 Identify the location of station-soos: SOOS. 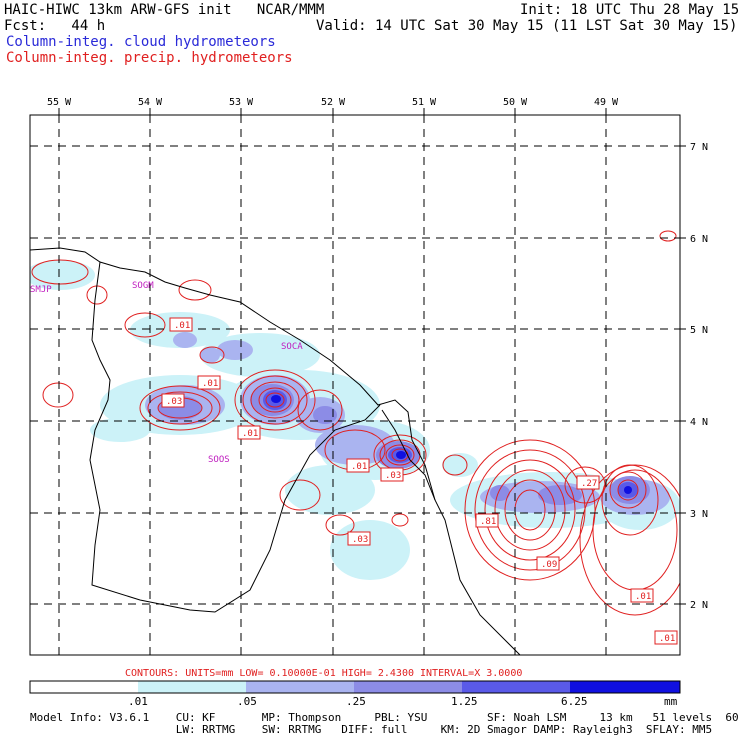
(219, 460).